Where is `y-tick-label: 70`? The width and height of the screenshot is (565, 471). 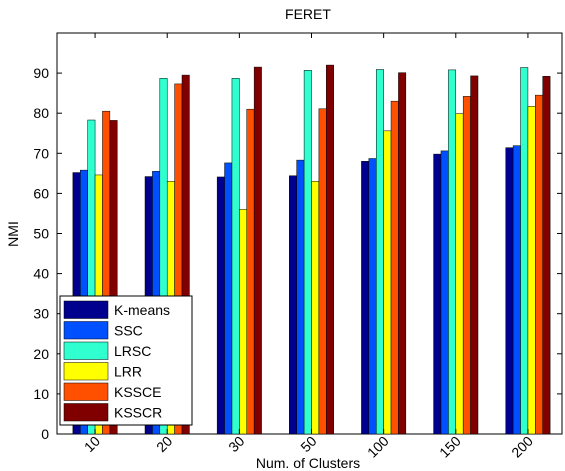 y-tick-label: 70 is located at coordinates (41, 153).